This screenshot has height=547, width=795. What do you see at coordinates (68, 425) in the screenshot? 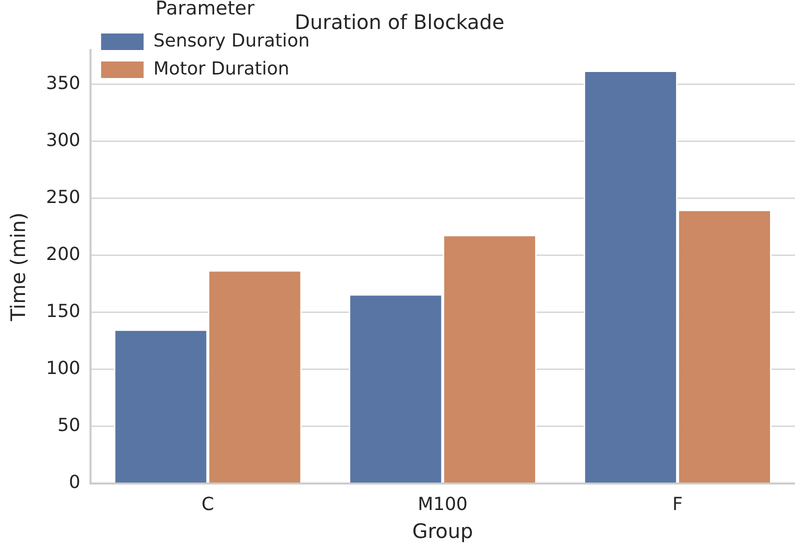
I see `y-tick-label: 50` at bounding box center [68, 425].